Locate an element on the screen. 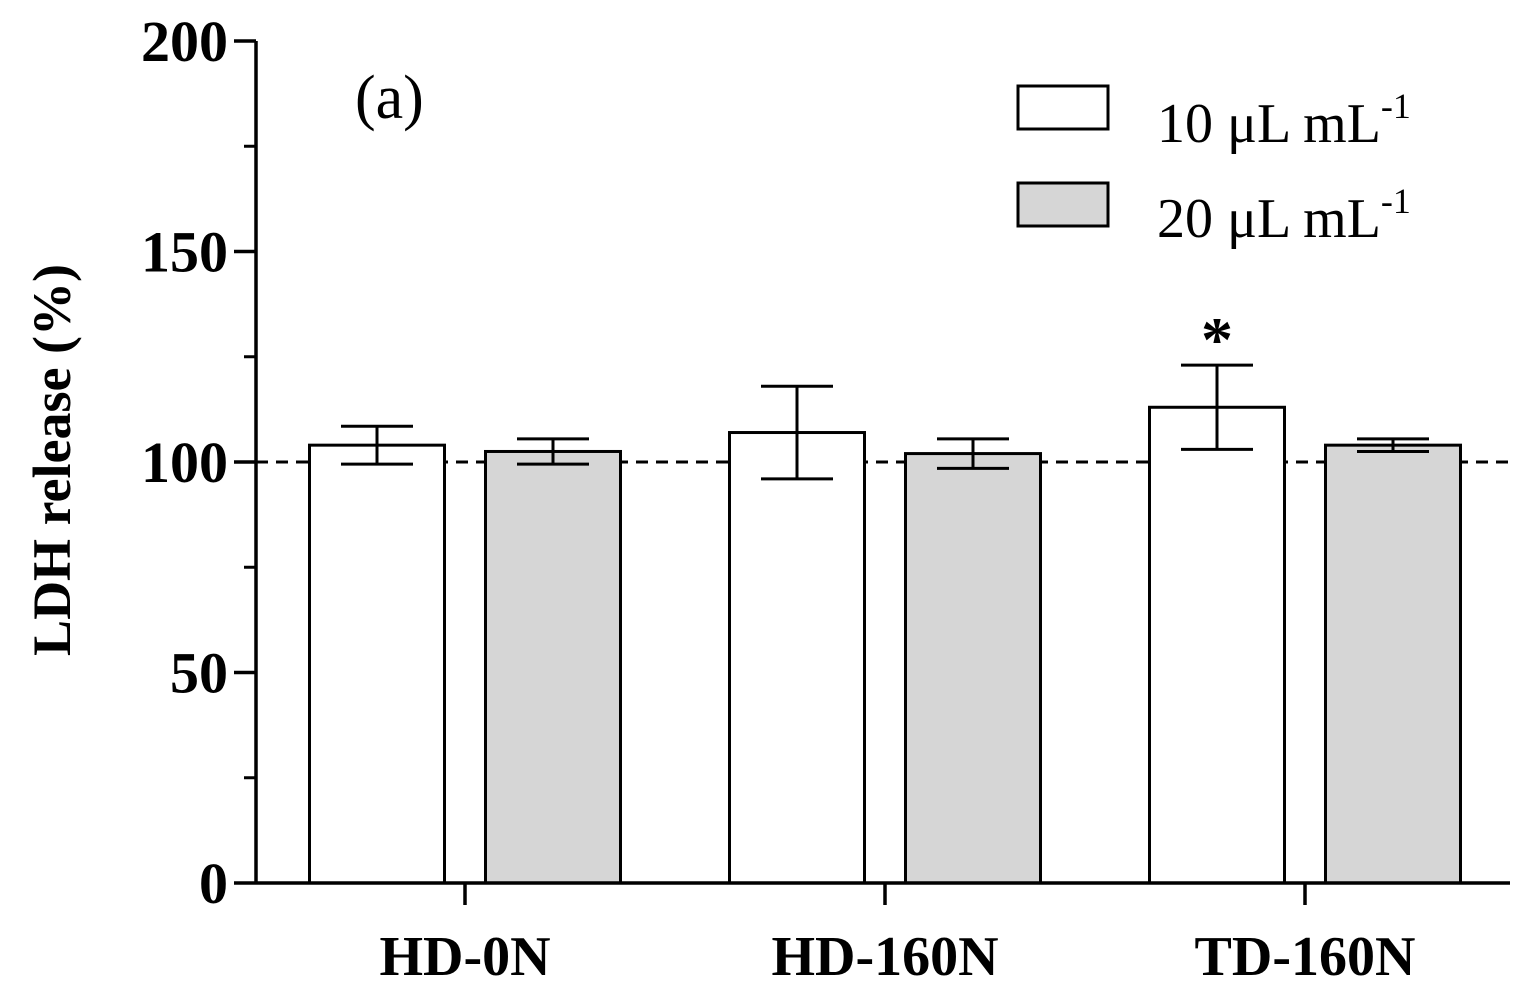 This screenshot has width=1531, height=997. x-category-label-td-160n: TD-160N is located at coordinates (1305, 957).